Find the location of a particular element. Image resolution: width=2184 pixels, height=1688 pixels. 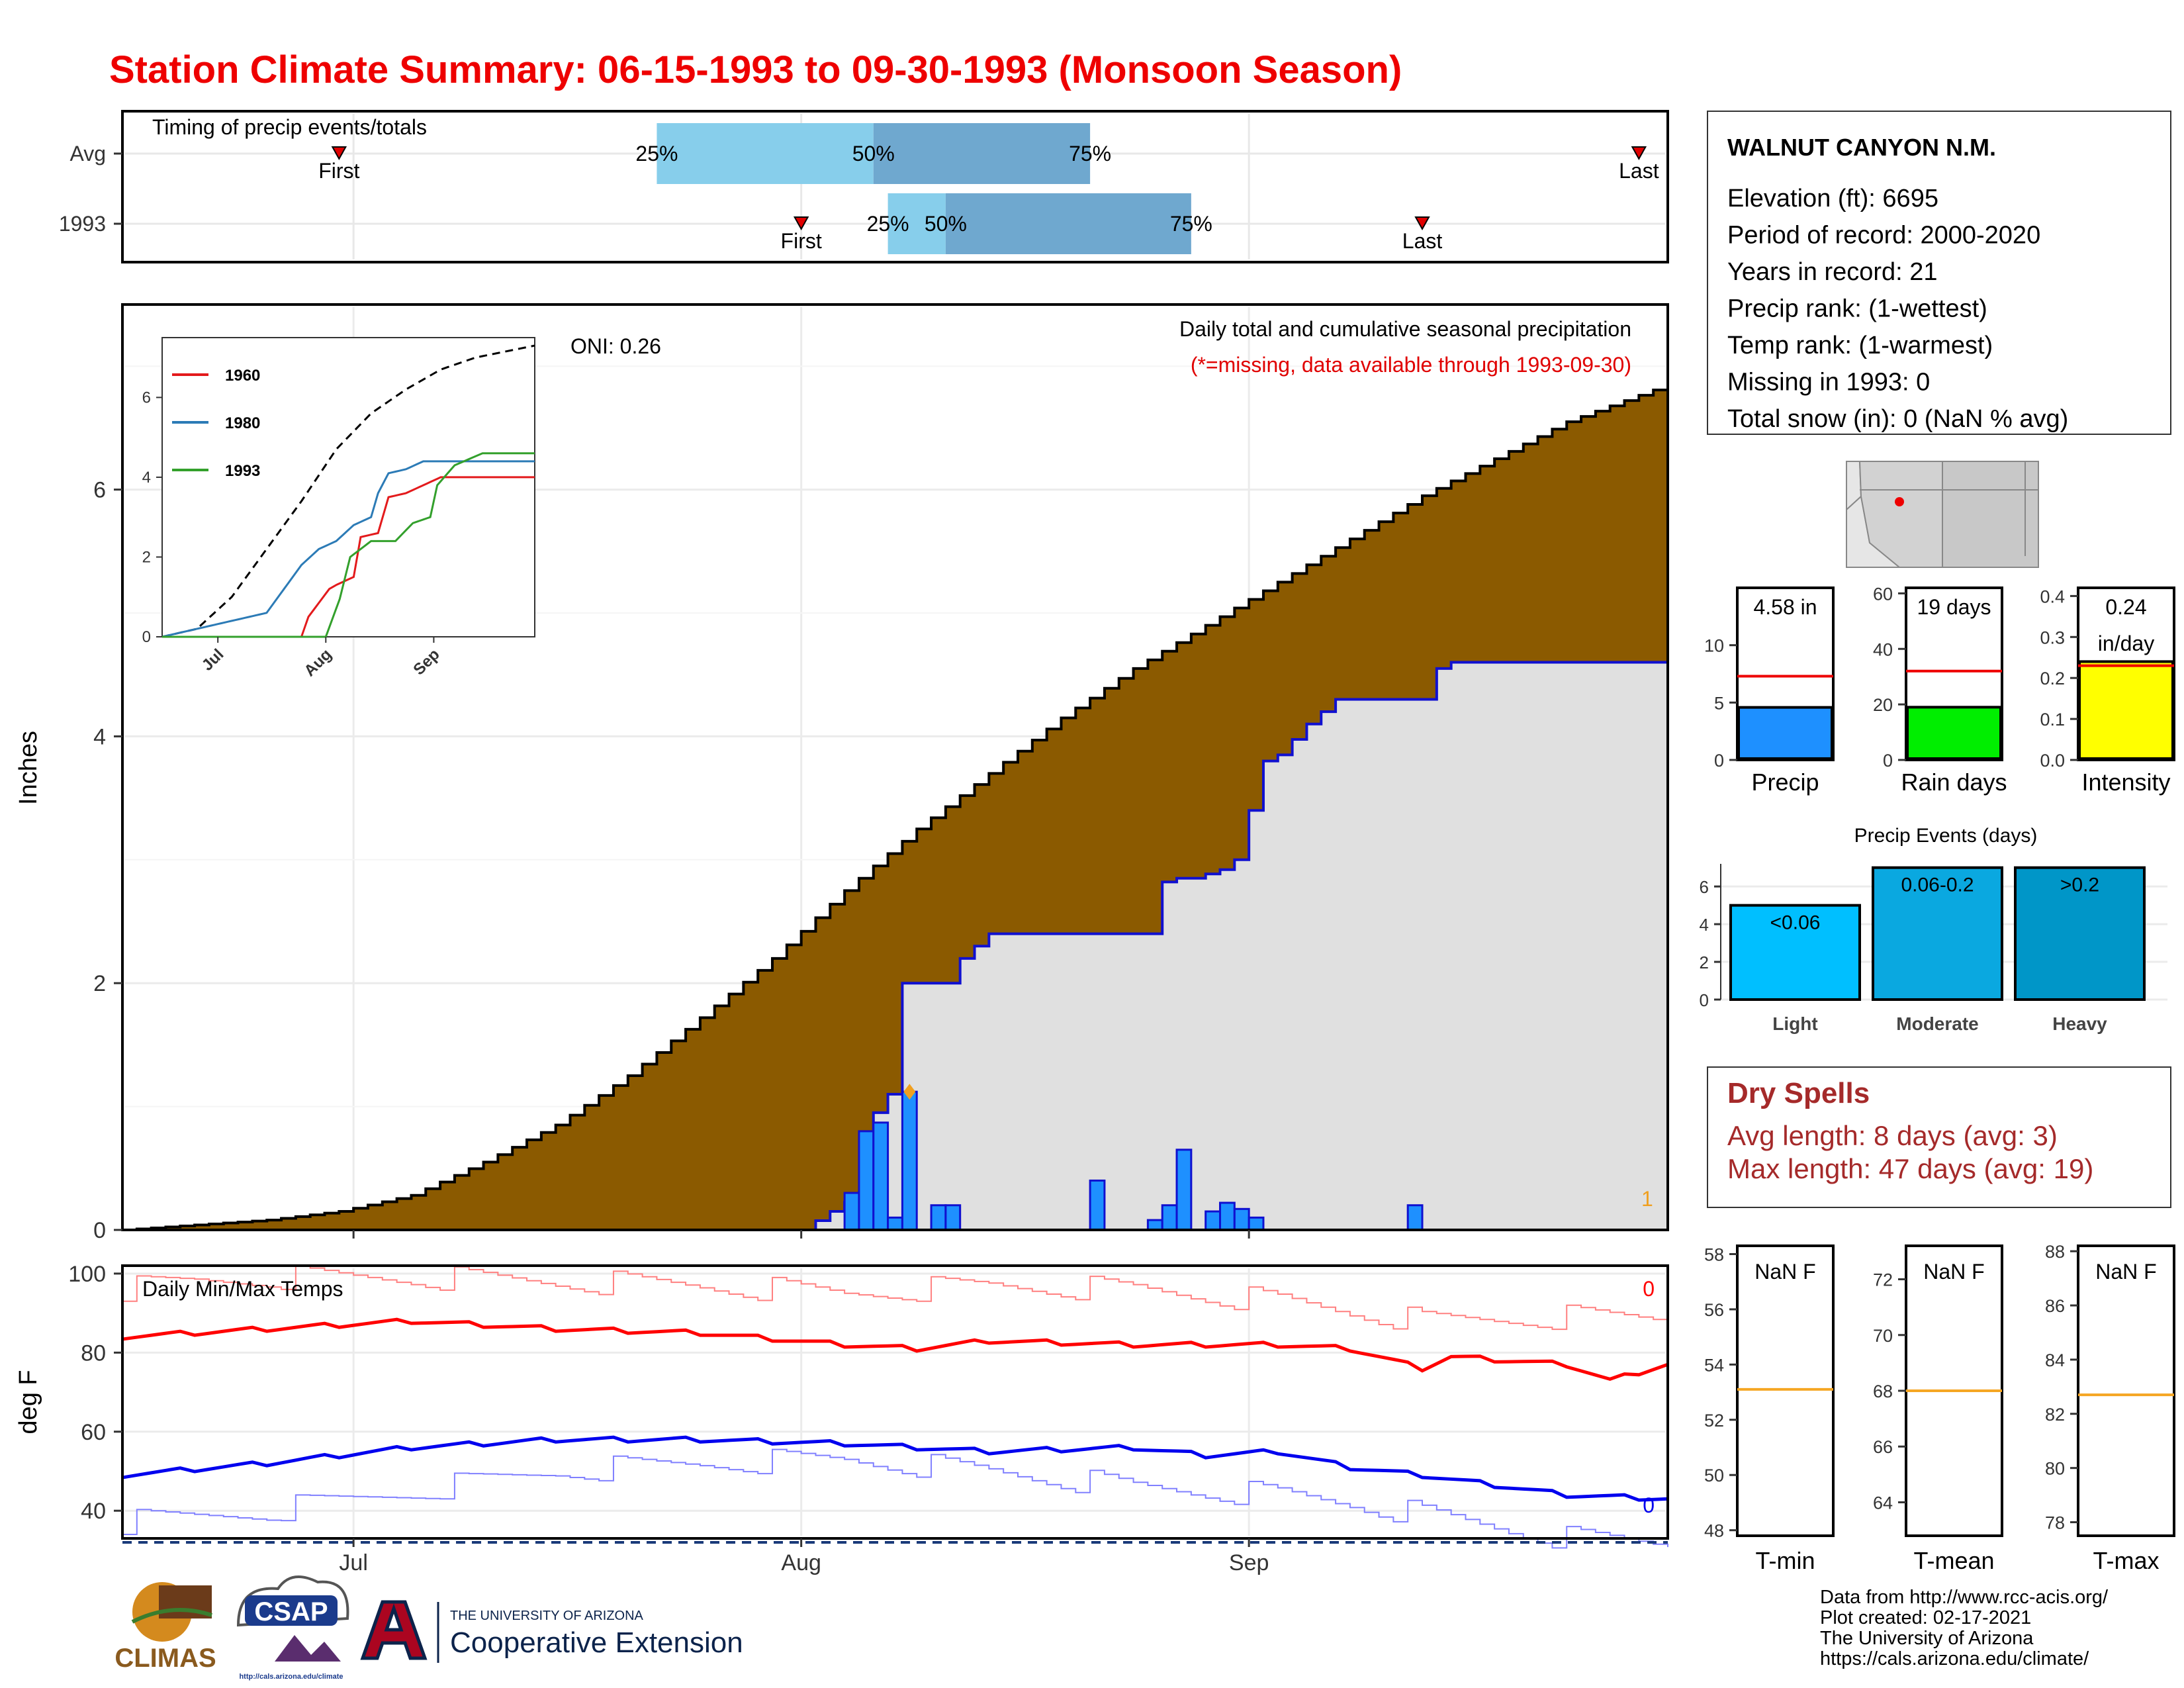

events-y-tick-label: 6 is located at coordinates (1704, 887).